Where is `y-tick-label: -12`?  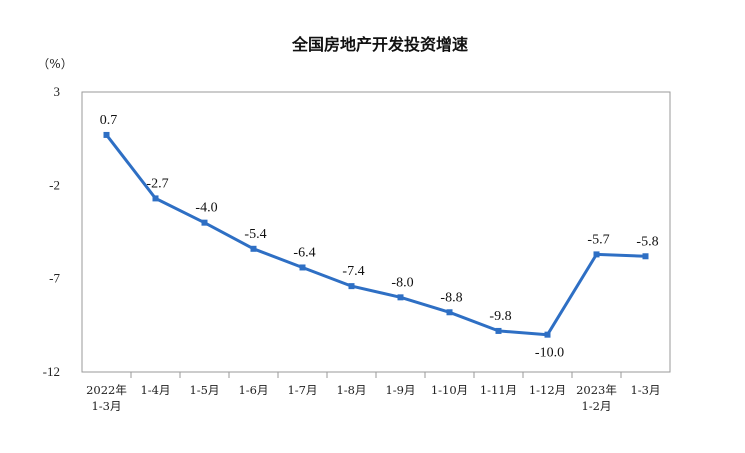 y-tick-label: -12 is located at coordinates (51, 371).